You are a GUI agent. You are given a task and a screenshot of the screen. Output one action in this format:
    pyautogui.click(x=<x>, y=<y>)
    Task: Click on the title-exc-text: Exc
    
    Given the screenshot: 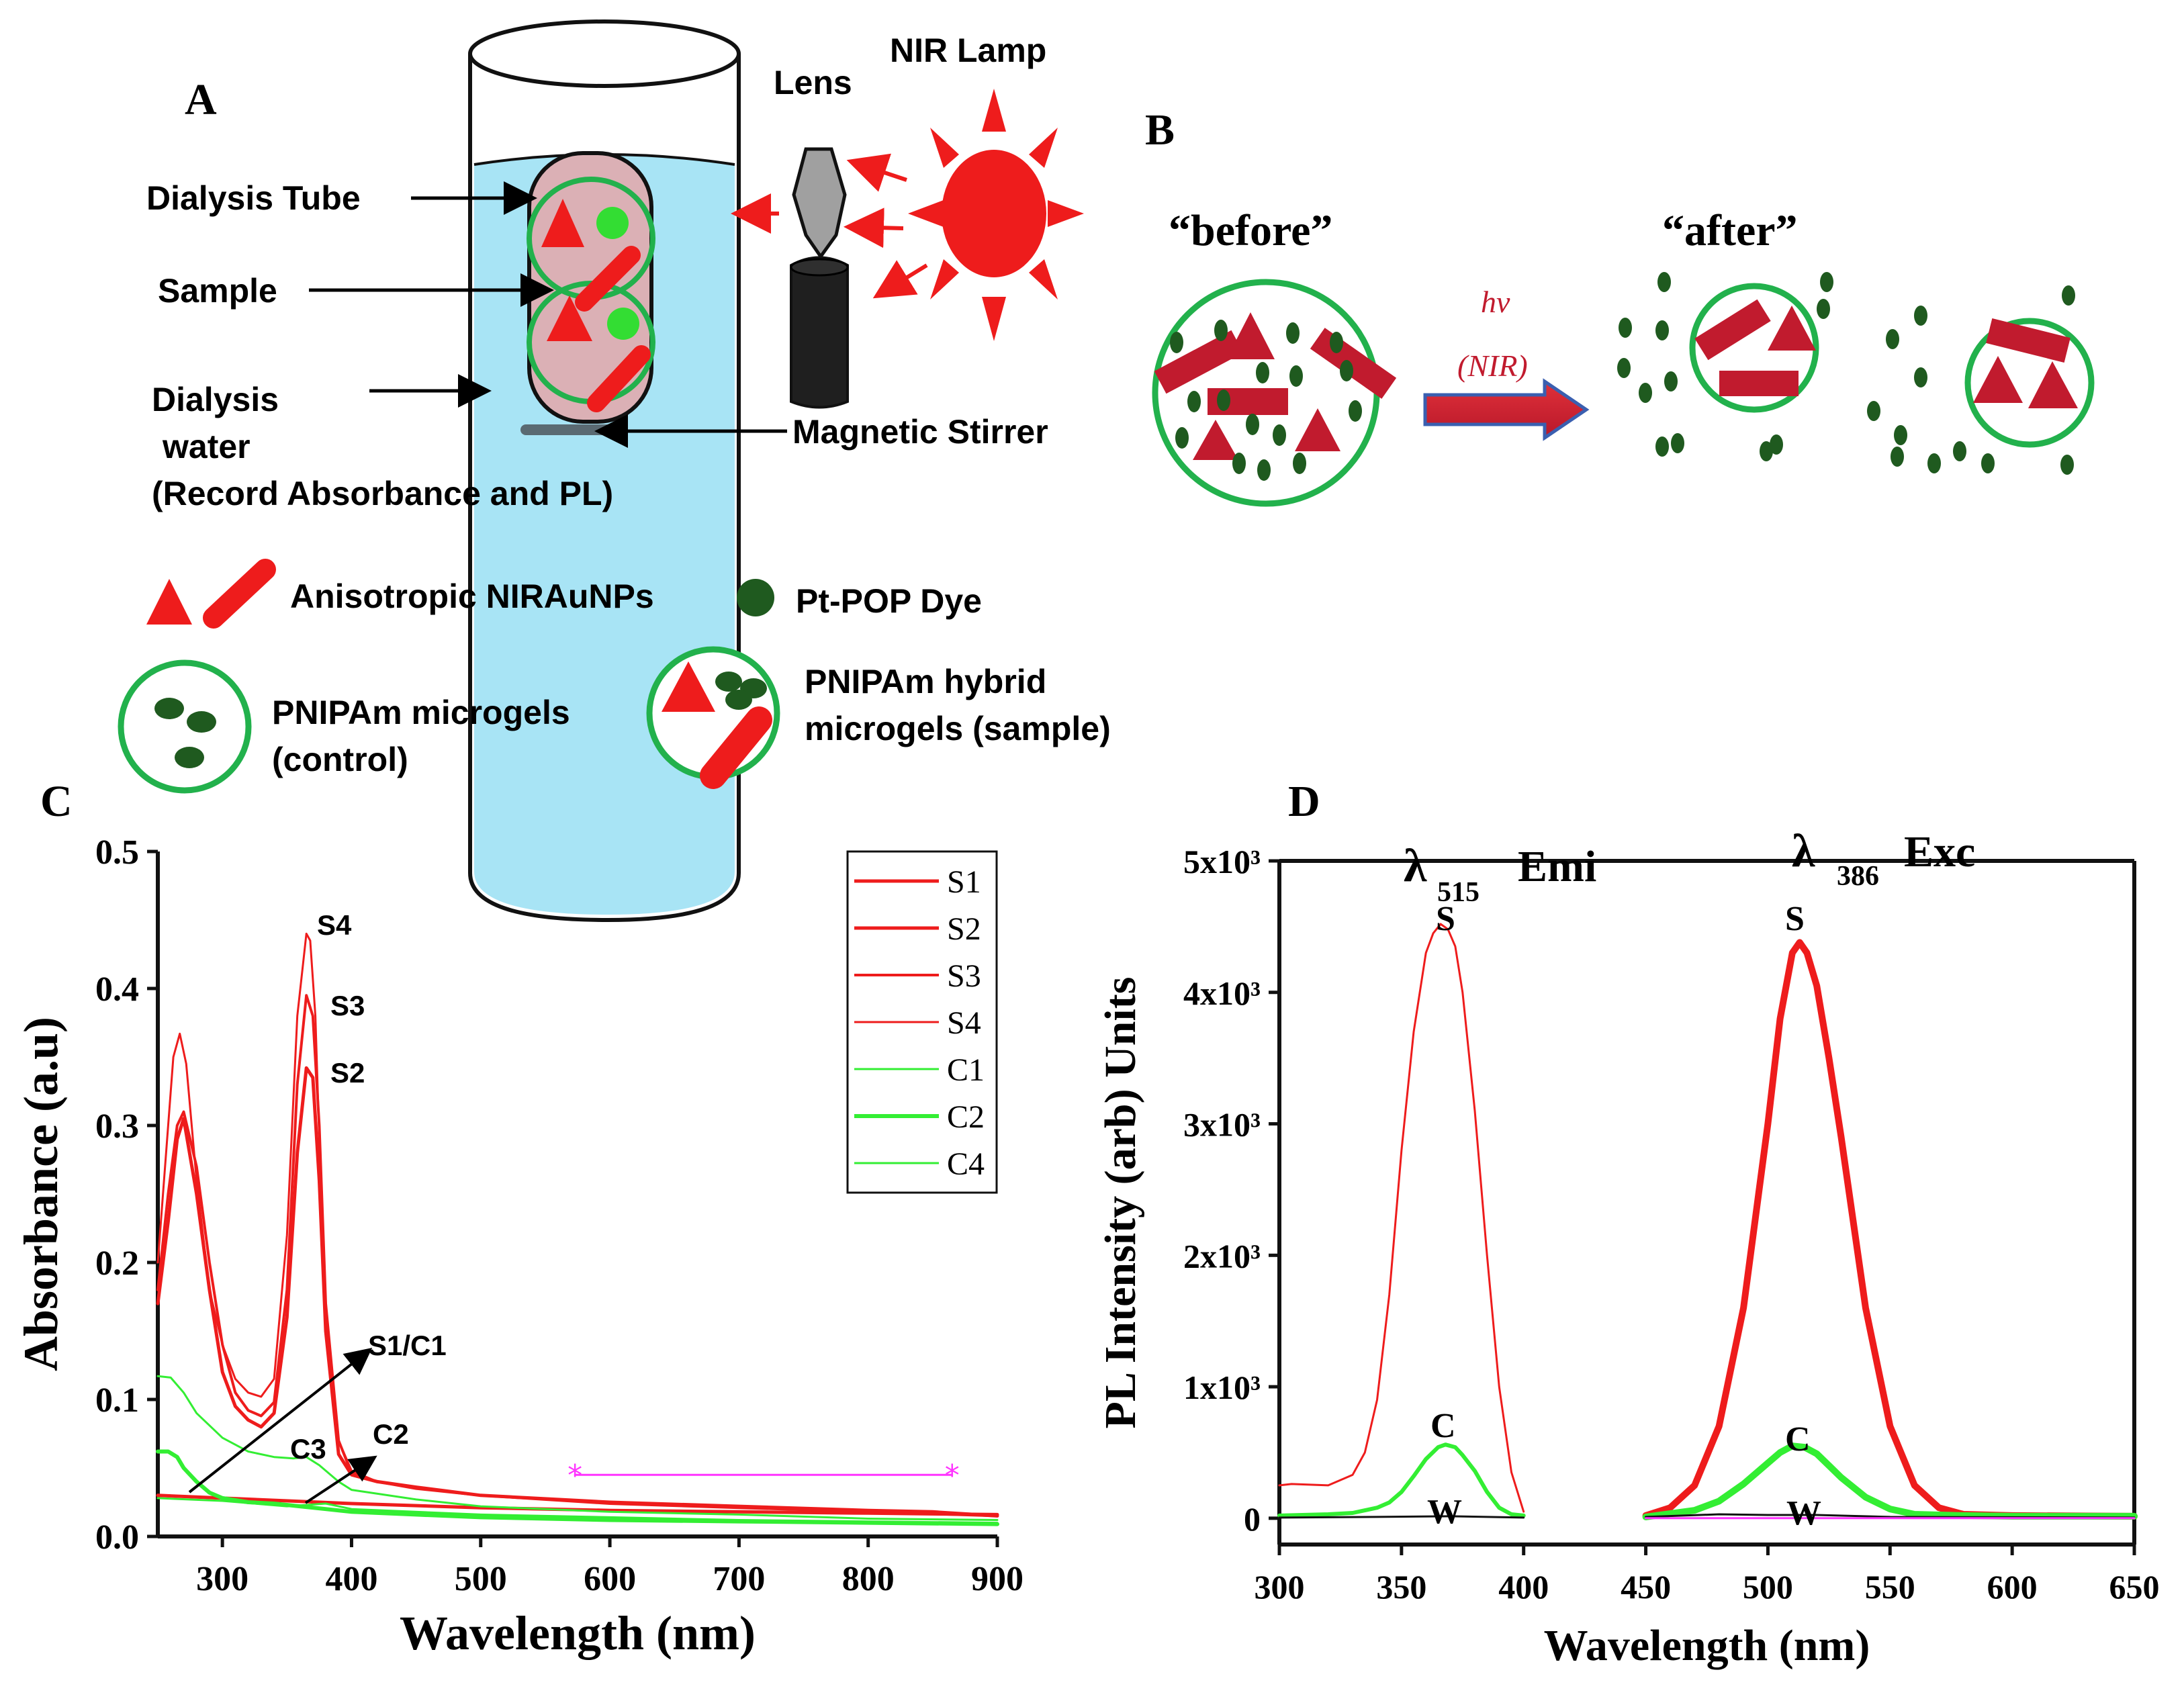 What is the action you would take?
    pyautogui.click(x=1939, y=851)
    